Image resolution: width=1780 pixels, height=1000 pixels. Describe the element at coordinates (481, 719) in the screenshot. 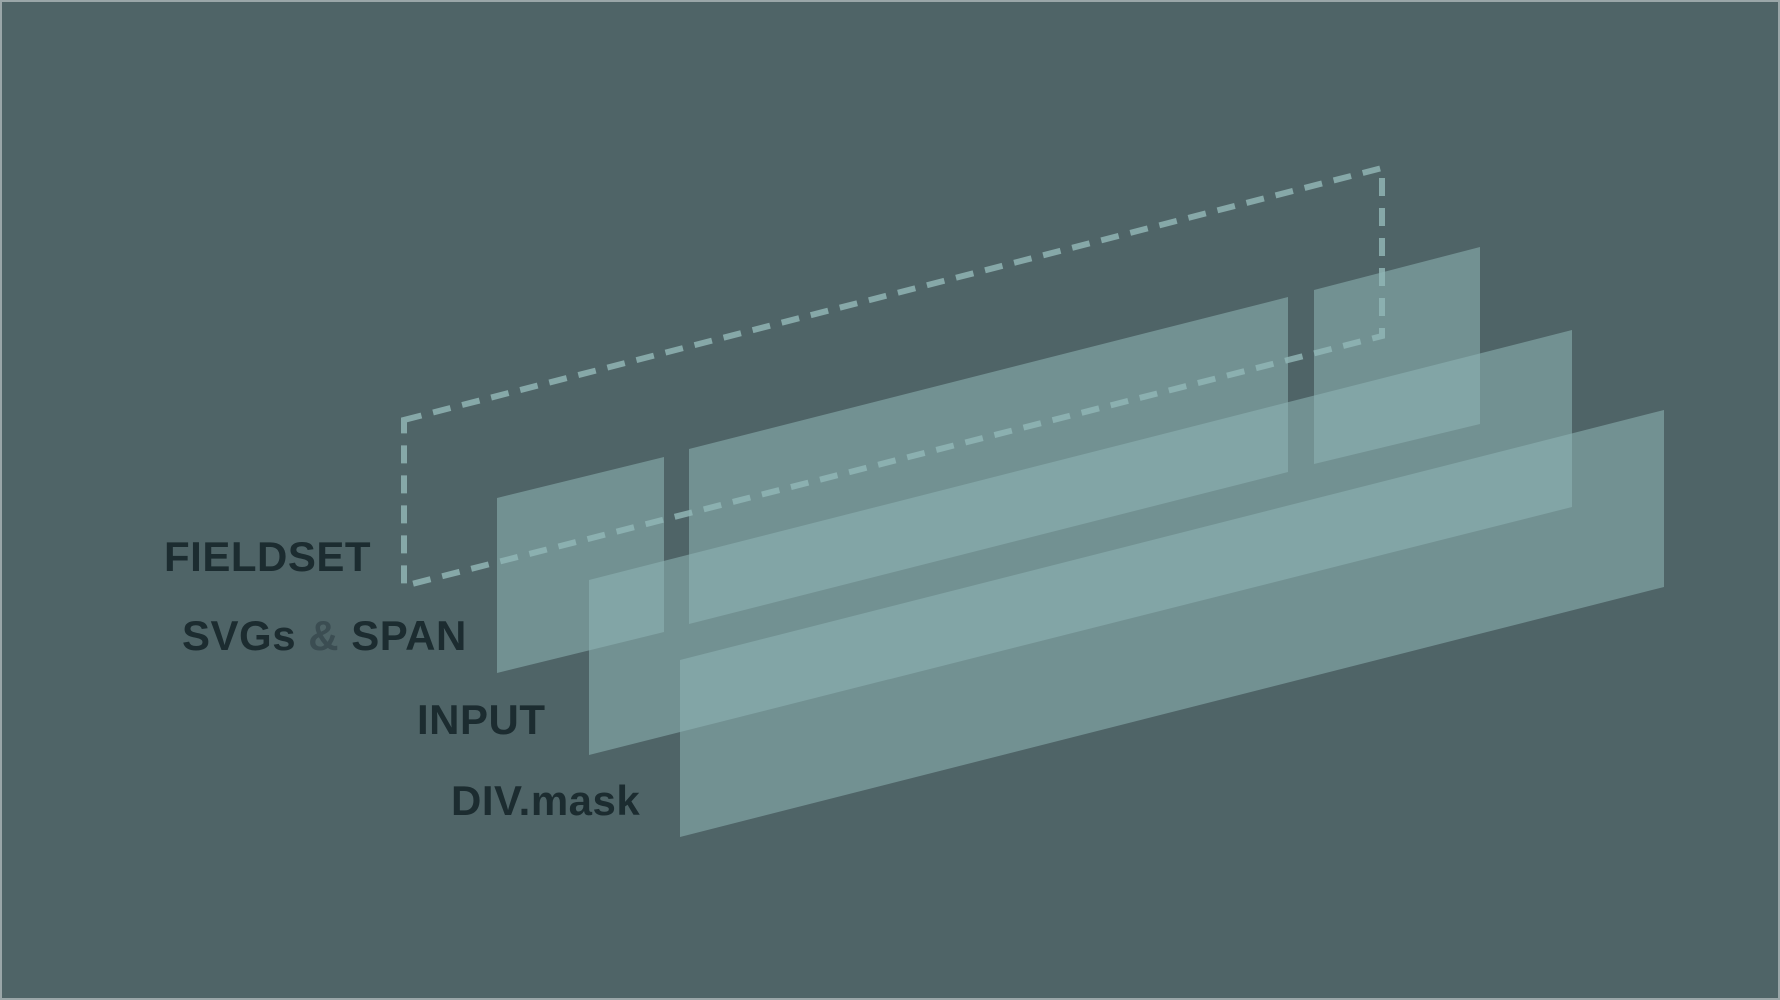

I see `label-input: INPUT` at that location.